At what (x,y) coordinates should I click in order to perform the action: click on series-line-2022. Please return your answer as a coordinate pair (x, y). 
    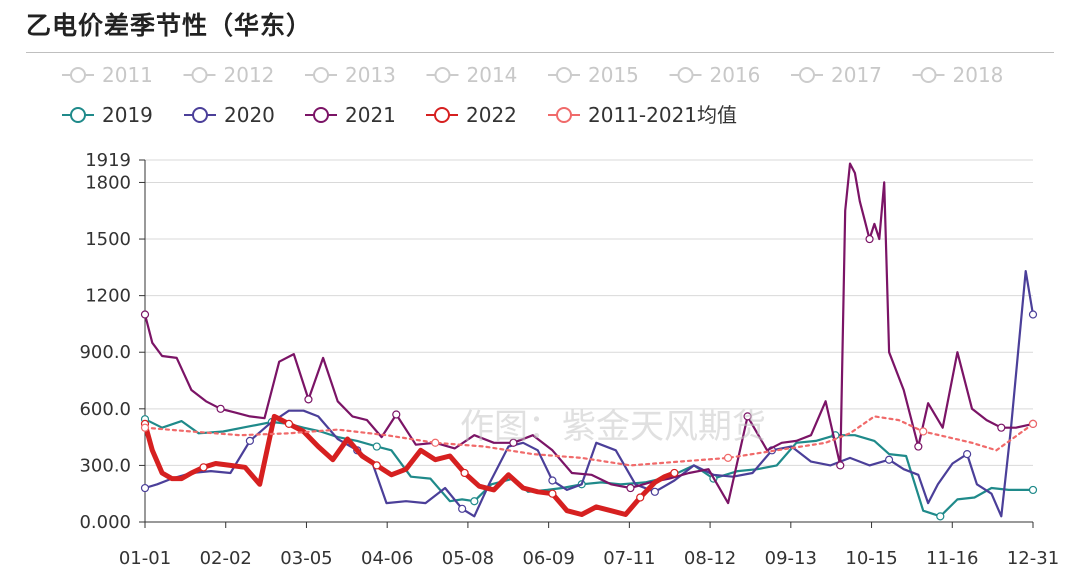
    Looking at the image, I should click on (409, 465).